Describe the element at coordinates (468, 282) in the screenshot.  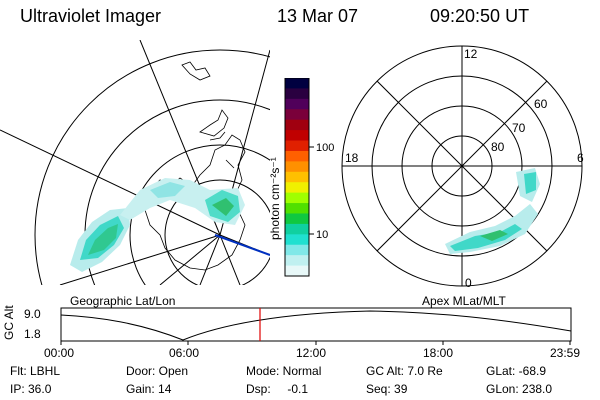
I see `mlt-label-0: 0` at that location.